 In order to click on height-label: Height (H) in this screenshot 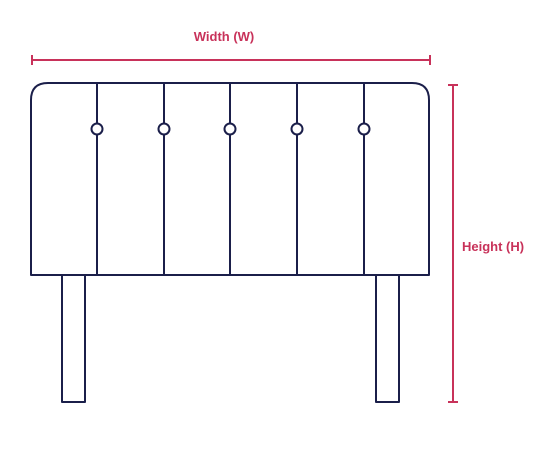, I will do `click(493, 246)`.